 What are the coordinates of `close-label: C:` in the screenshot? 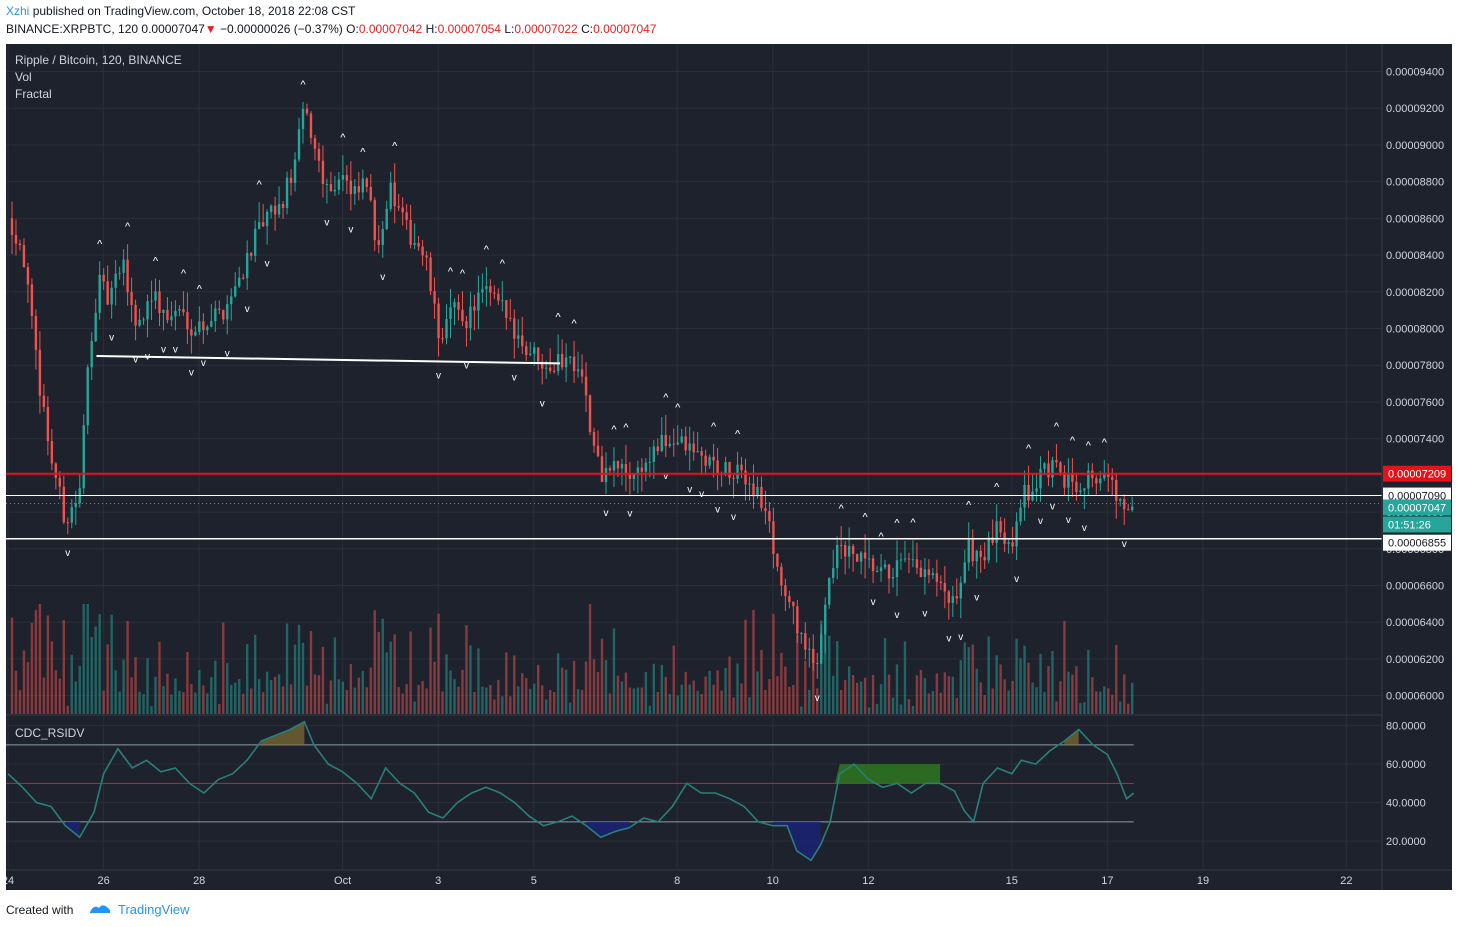 It's located at (587, 29).